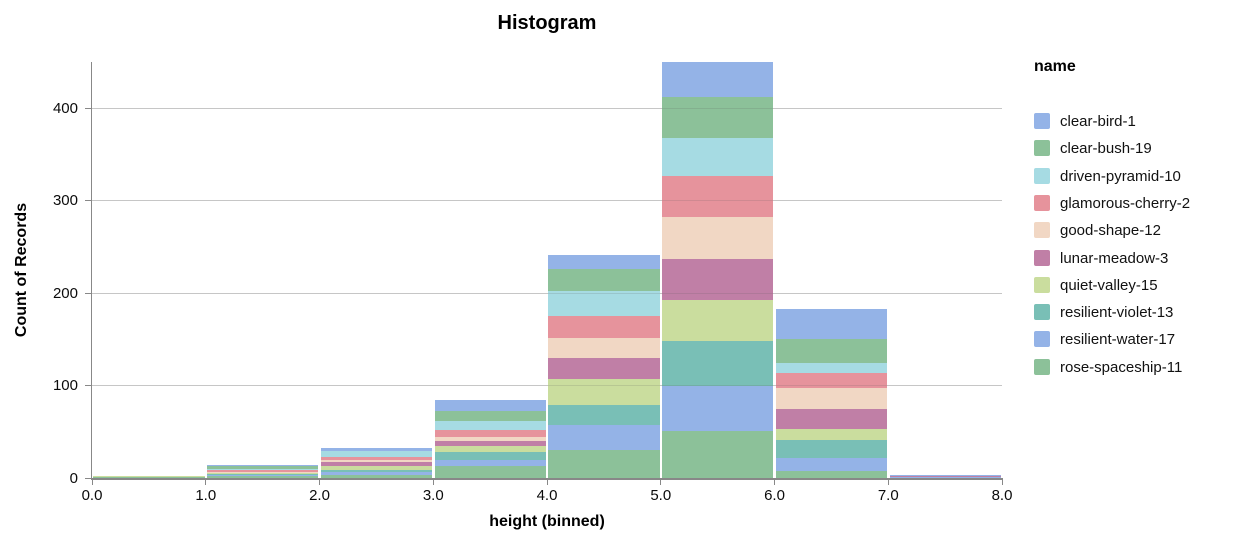 This screenshot has width=1252, height=558. What do you see at coordinates (1098, 121) in the screenshot?
I see `legend-item-label: clear-bird-1` at bounding box center [1098, 121].